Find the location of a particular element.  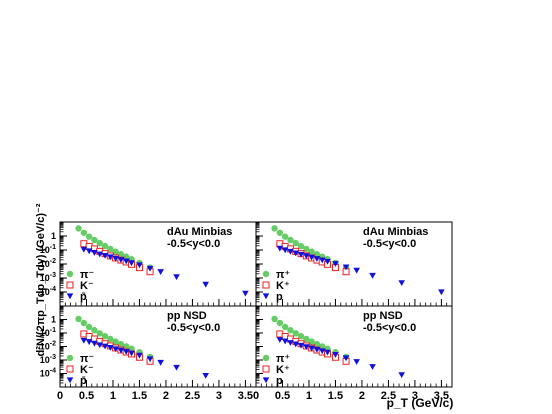

panel-bottom-right: 0 0.5 1 1.5 2 2.5 3 3.5 pp NSD-0.5<y<0.0 π⁺K⁺p is located at coordinates (353, 353).